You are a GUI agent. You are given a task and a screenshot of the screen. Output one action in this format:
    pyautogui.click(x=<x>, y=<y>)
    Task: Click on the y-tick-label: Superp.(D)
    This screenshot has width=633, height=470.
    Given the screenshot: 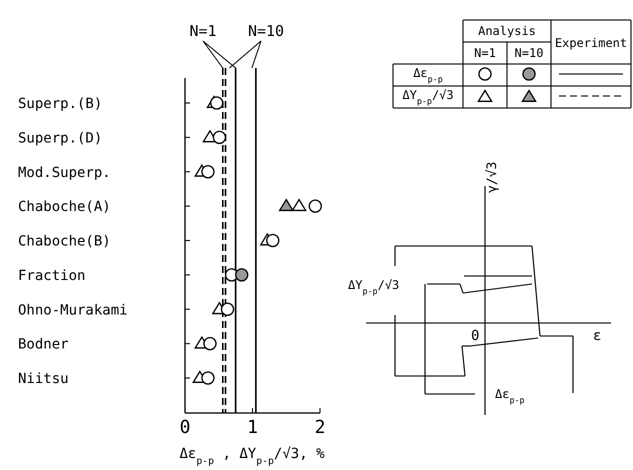 What is the action you would take?
    pyautogui.click(x=60, y=138)
    